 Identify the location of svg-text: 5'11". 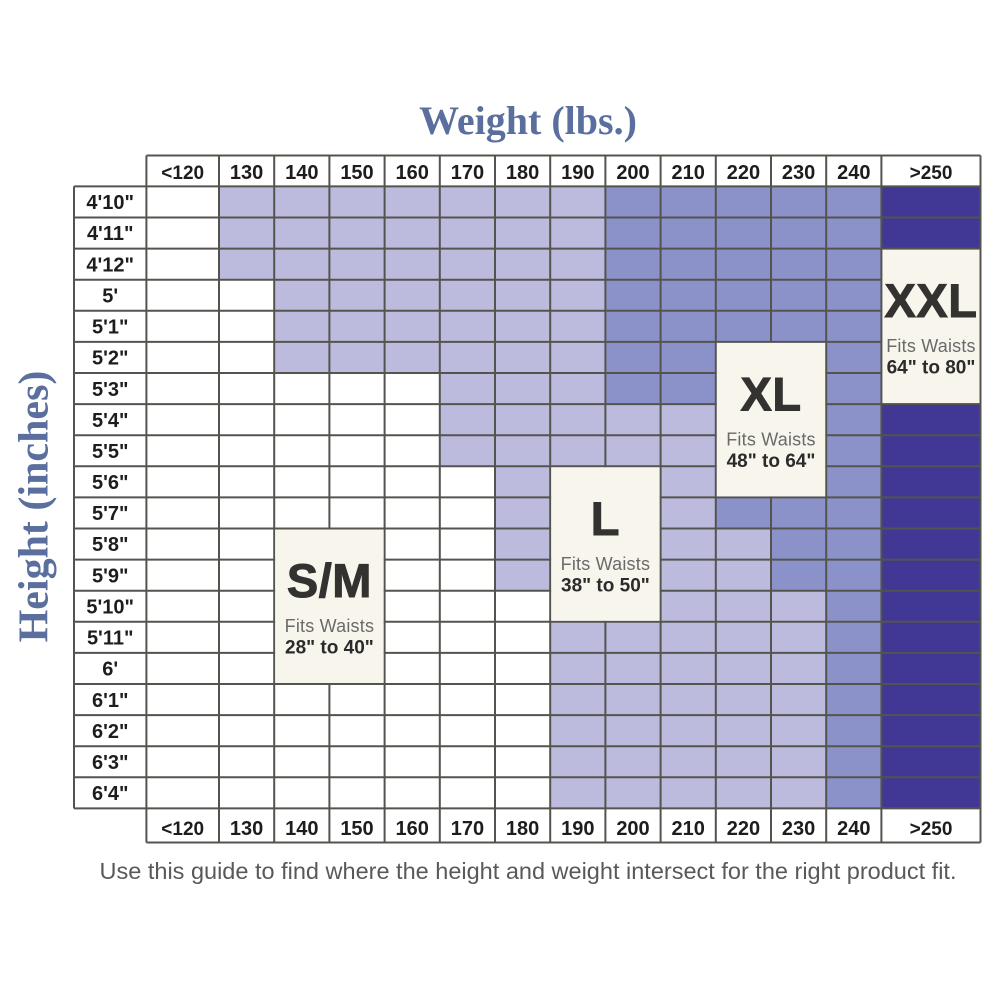
(110, 639).